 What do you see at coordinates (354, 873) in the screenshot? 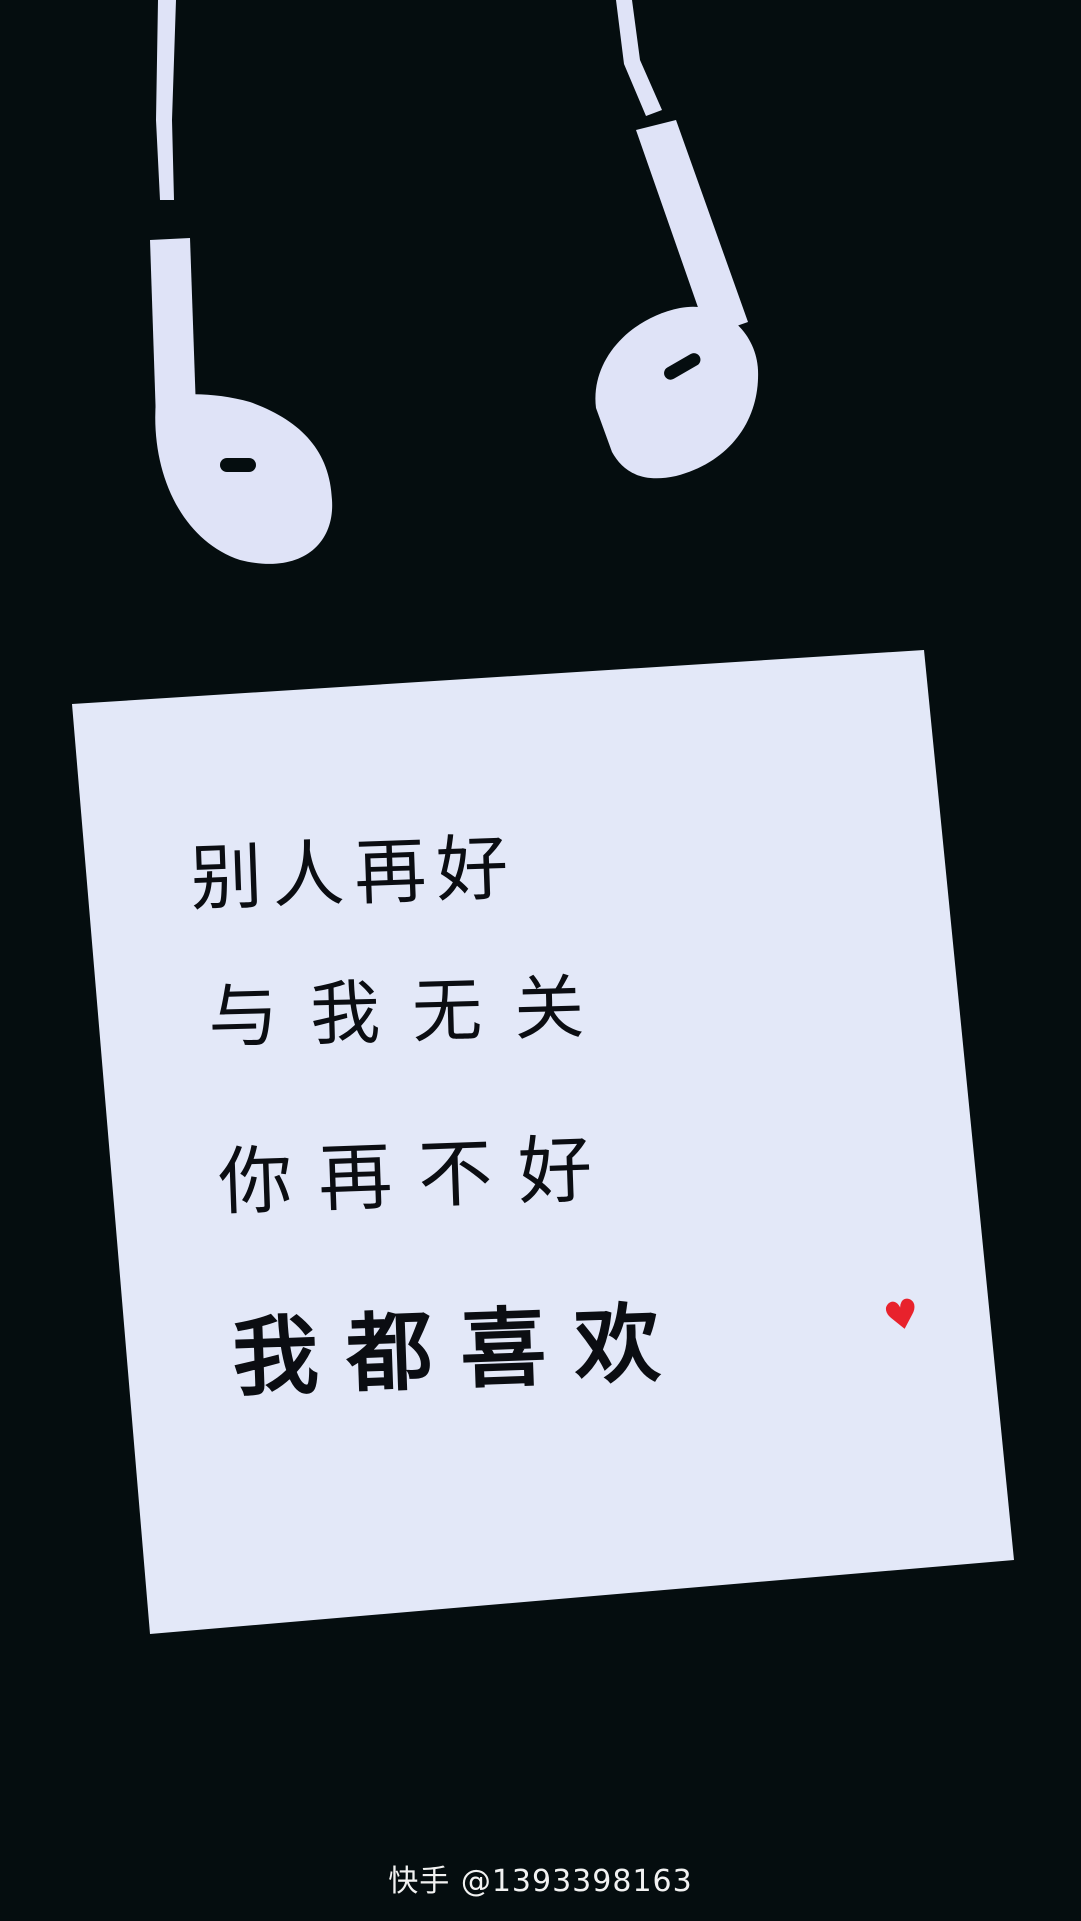
I see `note-line-1: 别人再好` at bounding box center [354, 873].